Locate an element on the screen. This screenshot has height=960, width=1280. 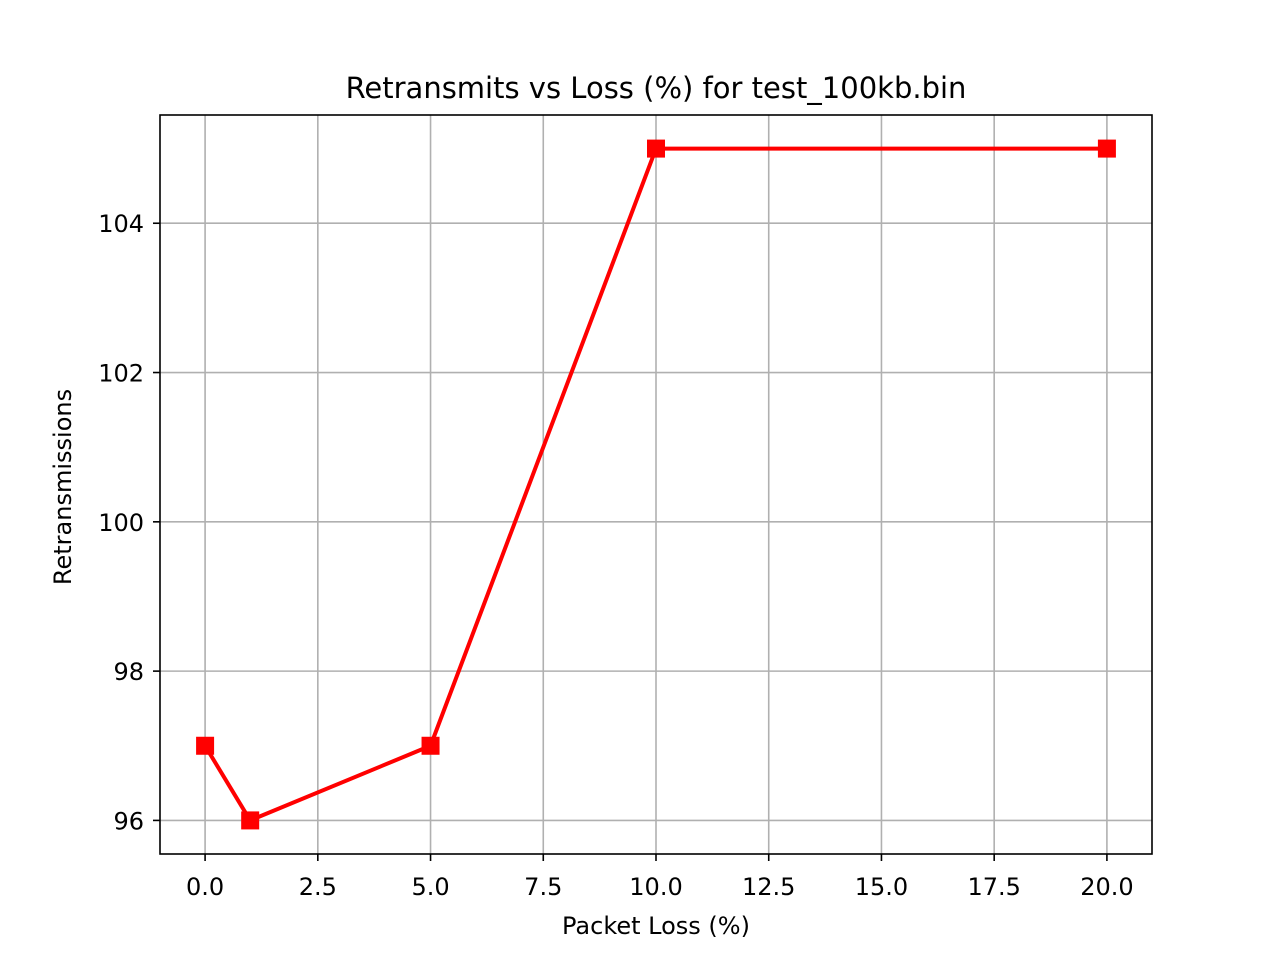
x-tick-label-8: 20.0 is located at coordinates (1106, 887).